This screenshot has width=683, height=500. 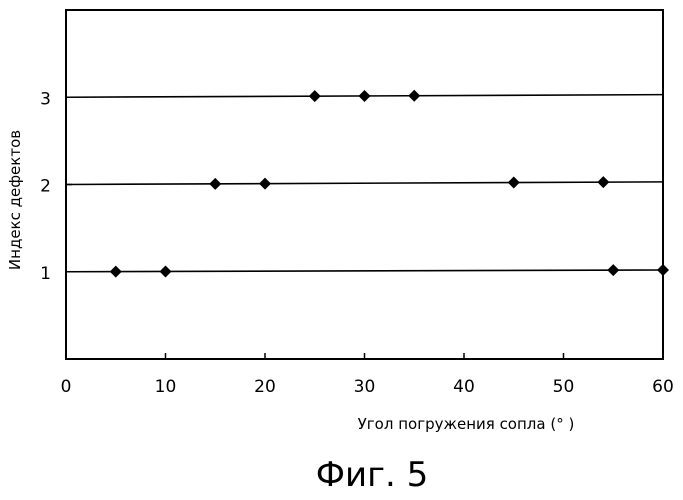 What do you see at coordinates (663, 387) in the screenshot?
I see `x-tick-label: 60` at bounding box center [663, 387].